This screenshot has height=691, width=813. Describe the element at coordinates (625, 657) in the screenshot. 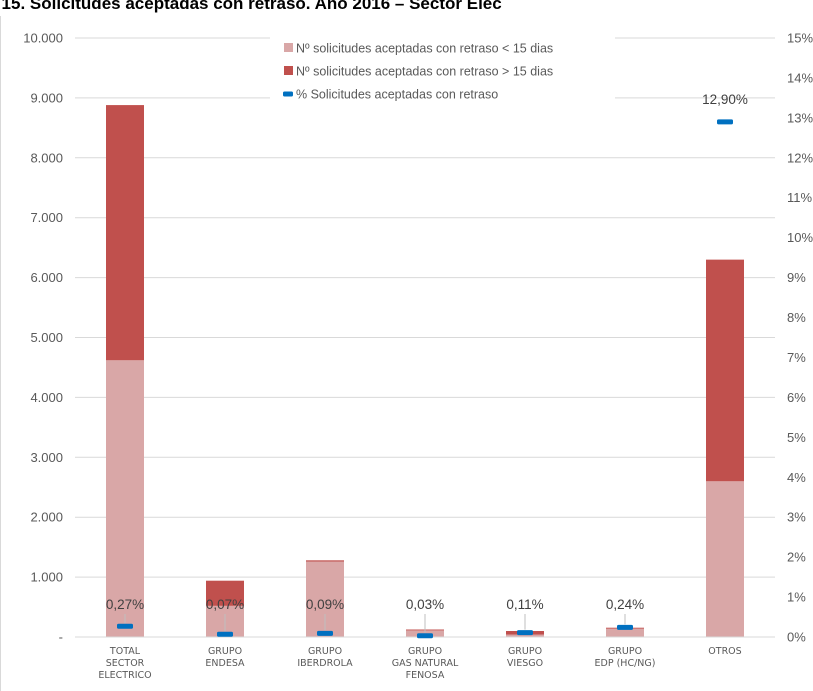

I see `x-tick-label: GRUPO EDP (HC/NG)` at that location.